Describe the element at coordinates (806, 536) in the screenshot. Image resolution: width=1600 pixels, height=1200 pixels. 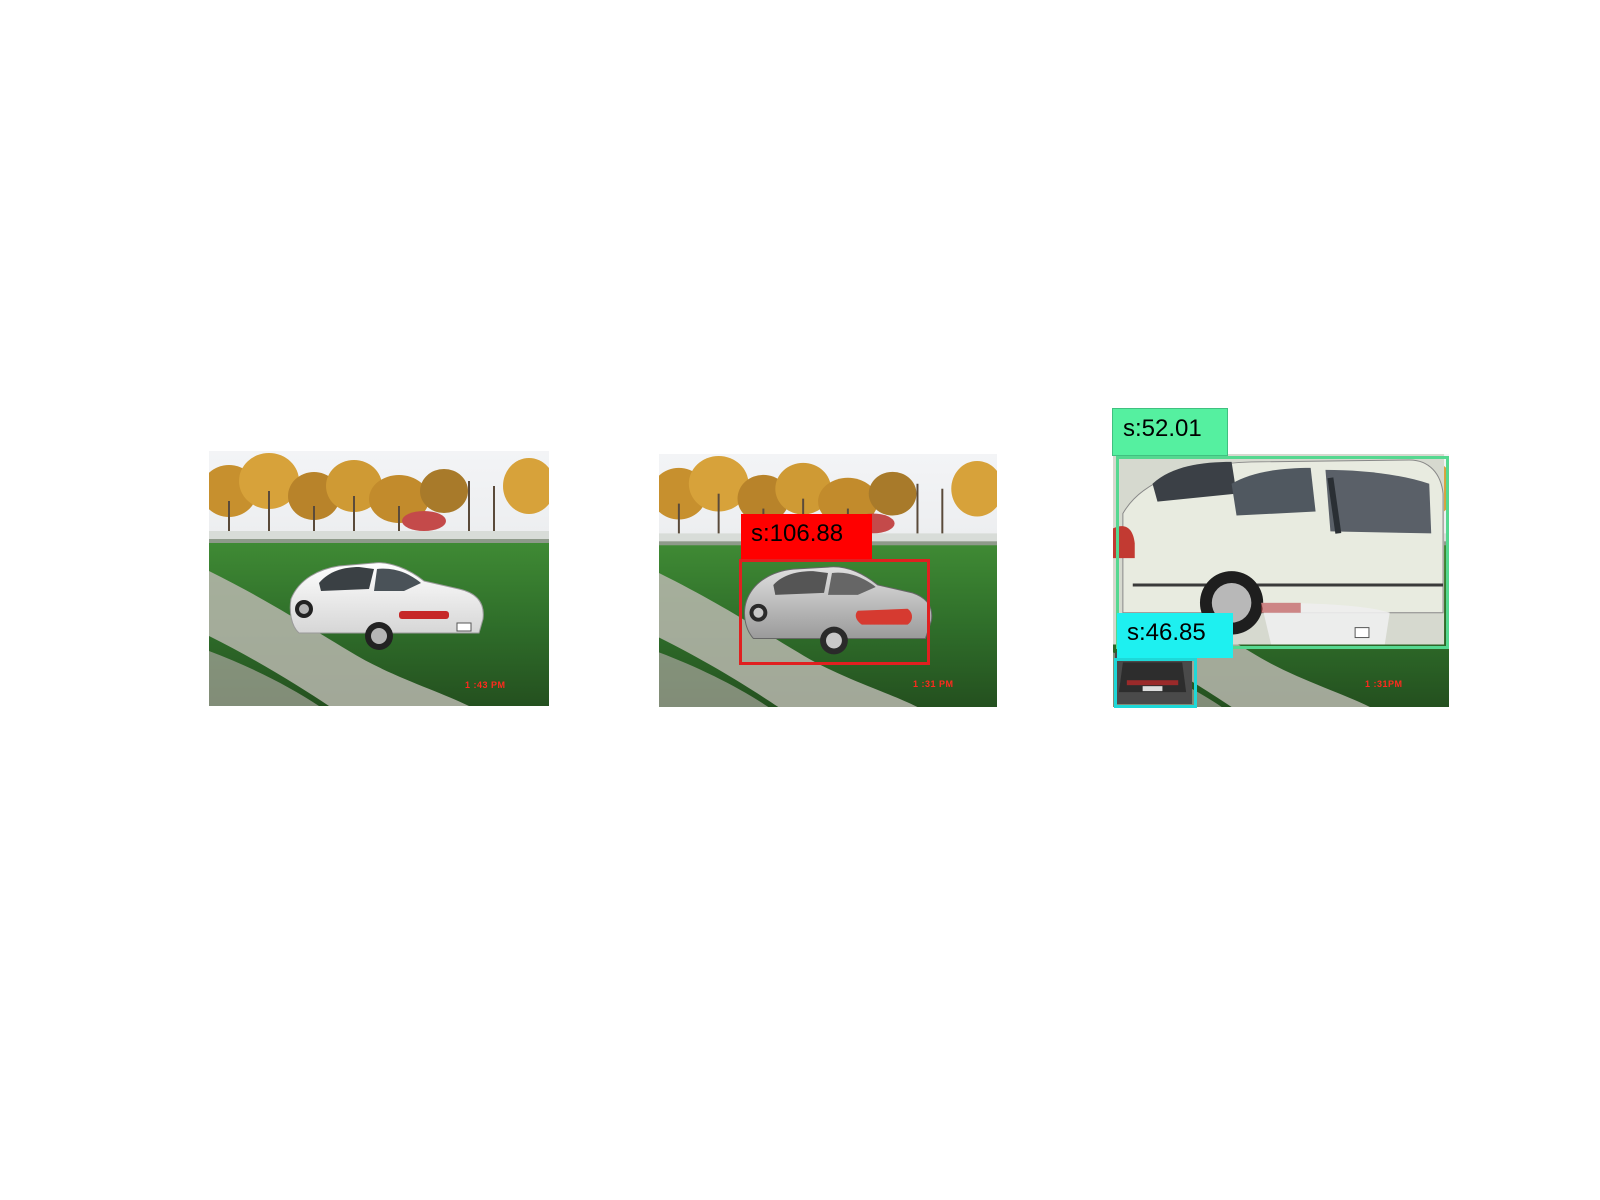
I see `detection-score-label: s:106.88` at that location.